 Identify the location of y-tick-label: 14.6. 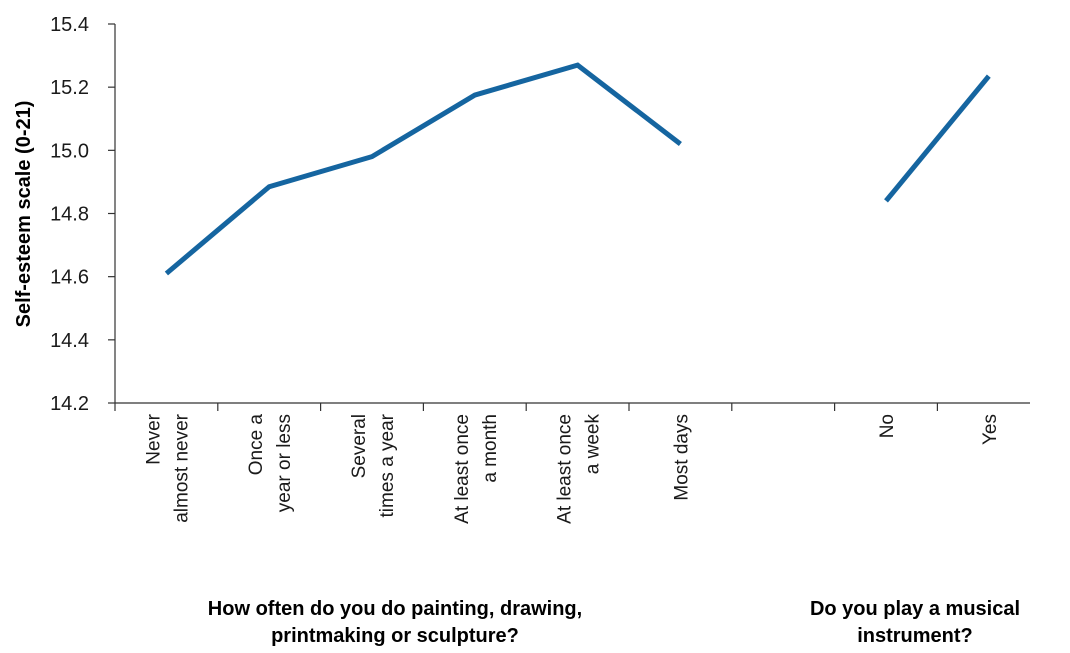
(69, 278).